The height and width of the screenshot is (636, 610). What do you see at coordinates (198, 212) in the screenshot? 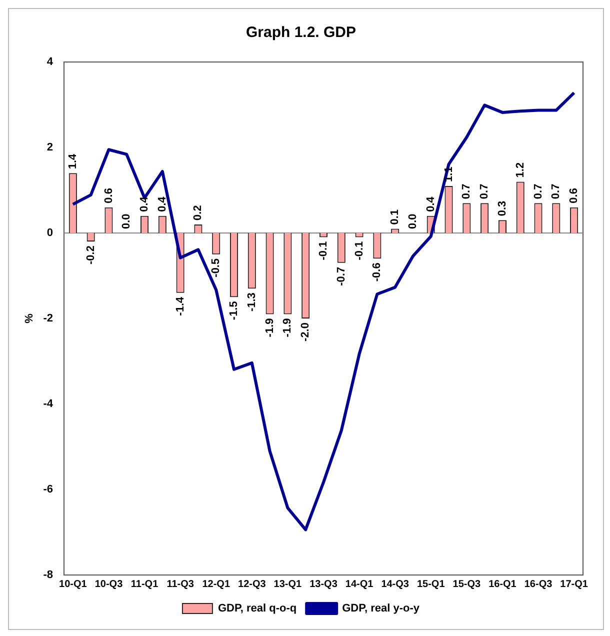
I see `data-label: 0.2` at bounding box center [198, 212].